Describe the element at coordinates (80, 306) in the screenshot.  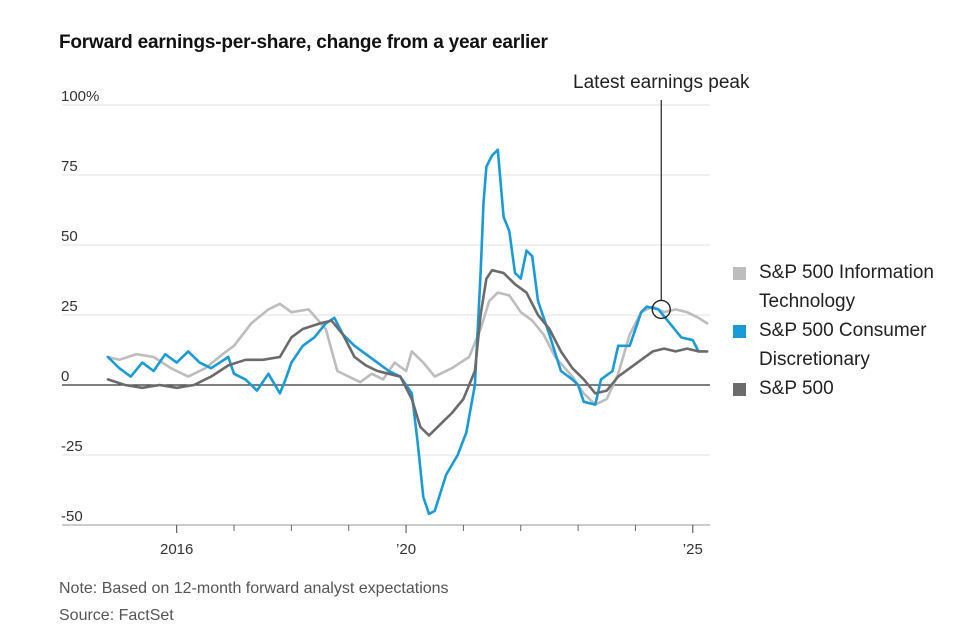
I see `y-axis: 100% 75 50 25 0 -25 -50` at that location.